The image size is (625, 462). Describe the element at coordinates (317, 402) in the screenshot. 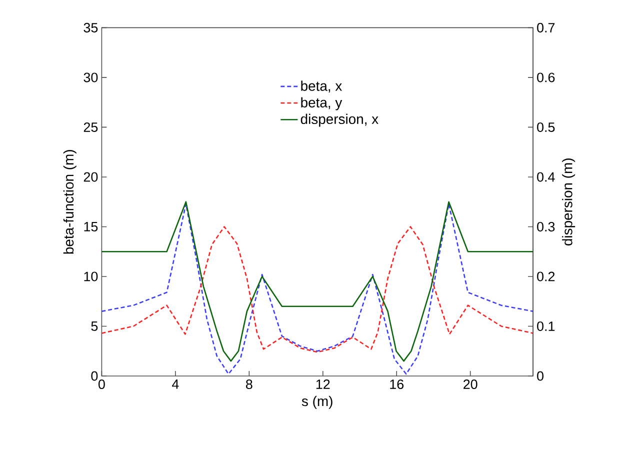

I see `x-axis-title: s (m)` at that location.